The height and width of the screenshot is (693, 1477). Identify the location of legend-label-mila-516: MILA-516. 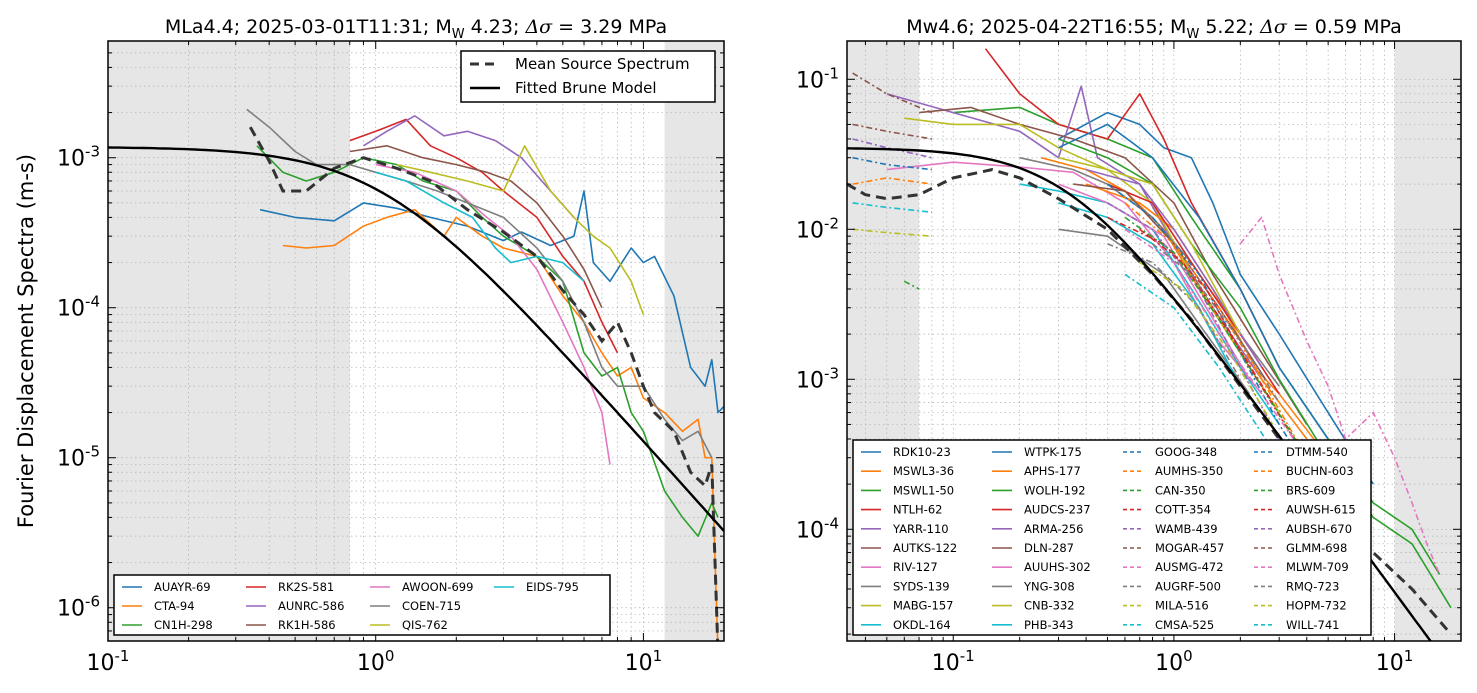
(1182, 606).